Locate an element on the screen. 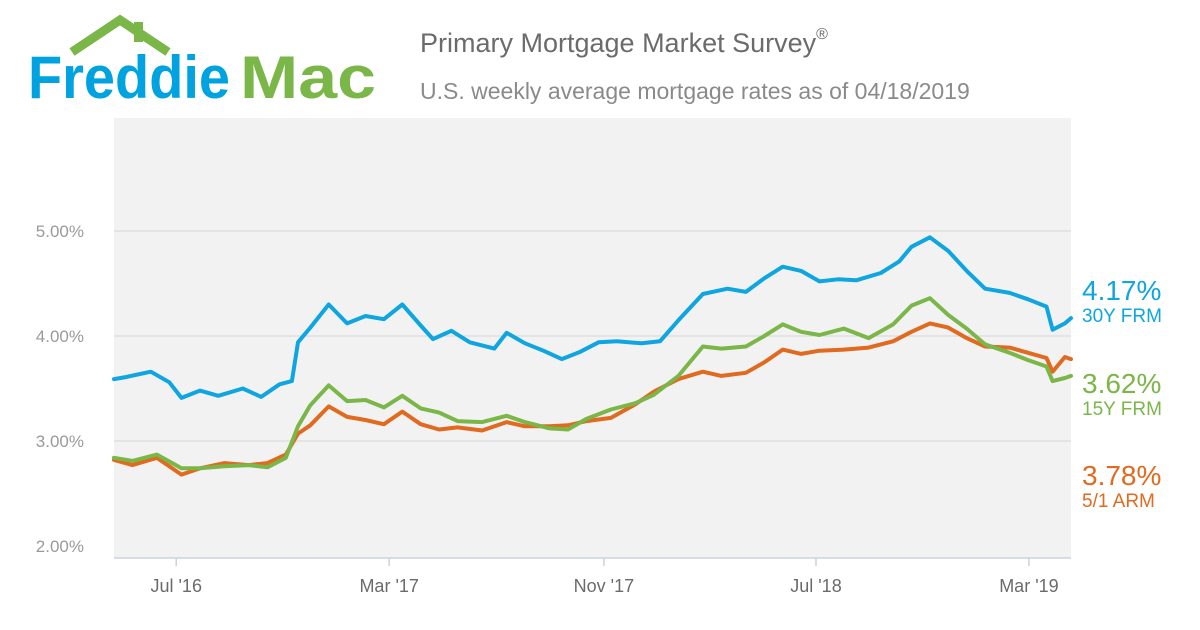 This screenshot has height=630, width=1200. y-axis: 2.00% 3.00% 4.00% 5.00% is located at coordinates (60, 389).